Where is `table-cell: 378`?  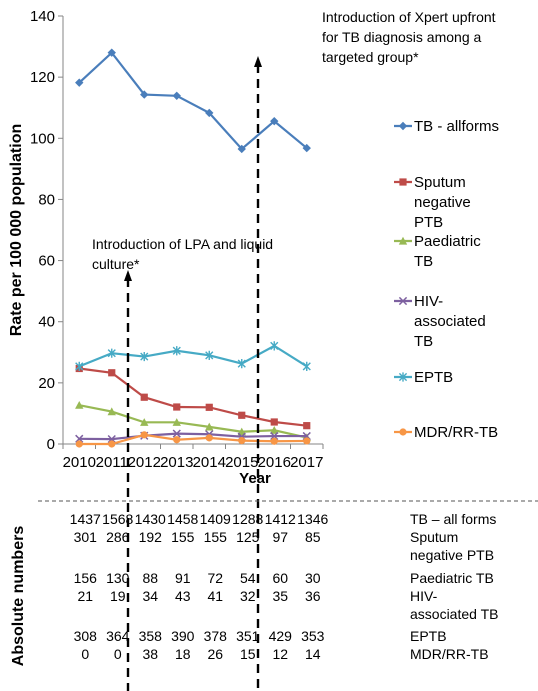
table-cell: 378 is located at coordinates (216, 636).